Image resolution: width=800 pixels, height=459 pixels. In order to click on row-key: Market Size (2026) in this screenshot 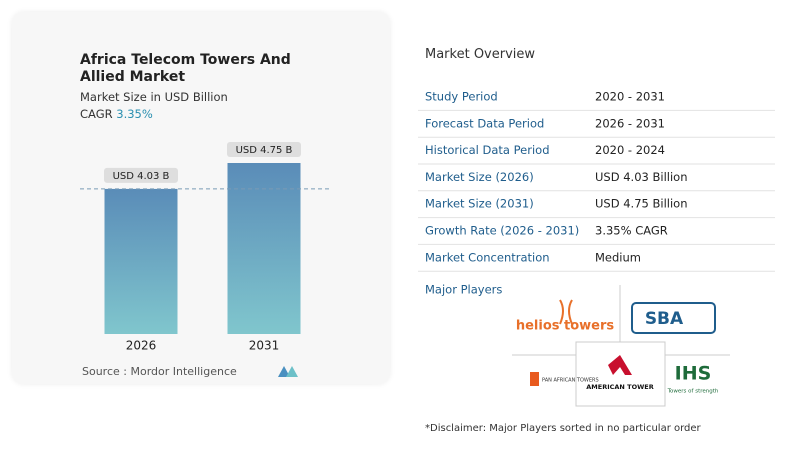, I will do `click(479, 177)`.